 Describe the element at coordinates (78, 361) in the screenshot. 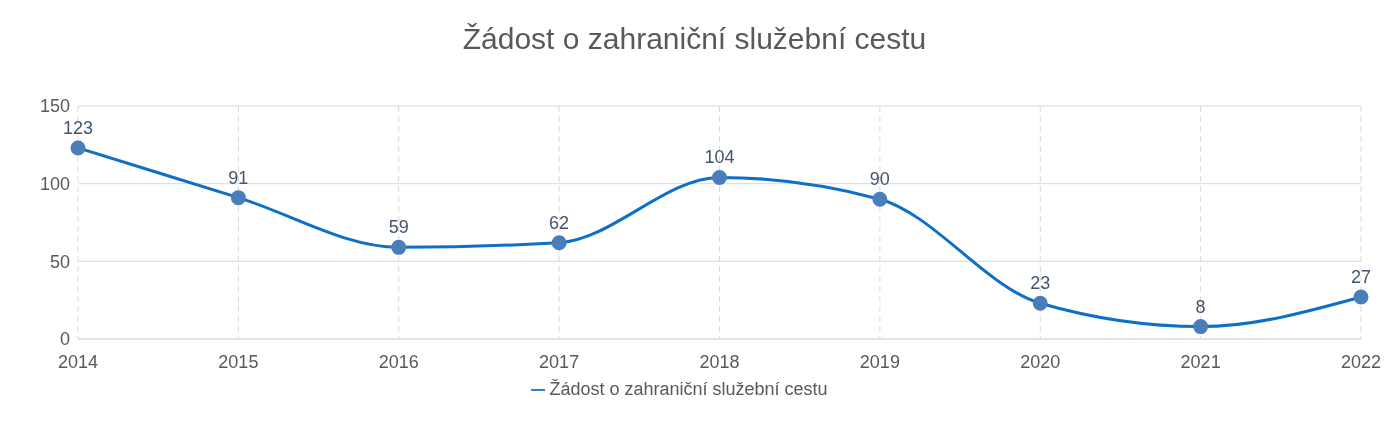

I see `x-tick-label: 2014` at that location.